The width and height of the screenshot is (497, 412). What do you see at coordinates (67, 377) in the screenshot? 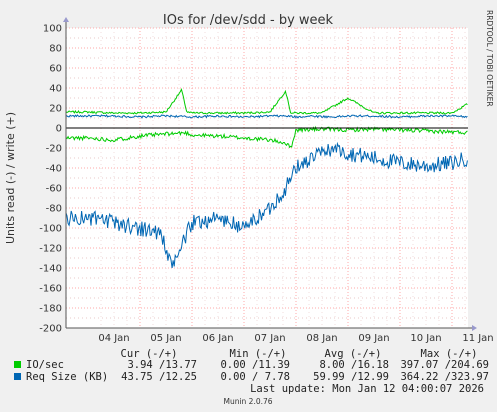
I see `legend-name-reqsize: Req Size (KB)` at bounding box center [67, 377].